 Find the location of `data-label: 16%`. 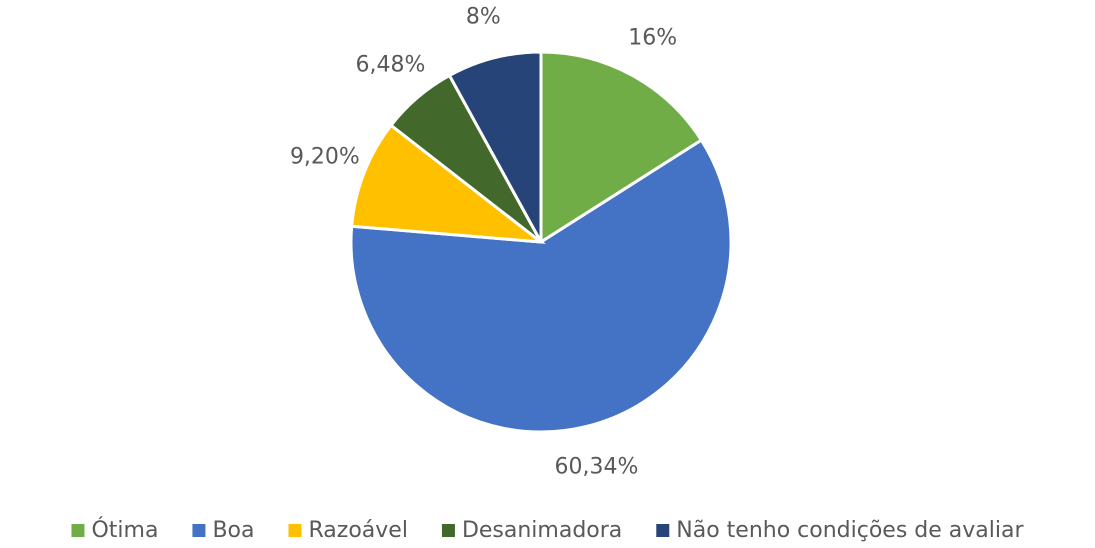

data-label: 16% is located at coordinates (652, 38).